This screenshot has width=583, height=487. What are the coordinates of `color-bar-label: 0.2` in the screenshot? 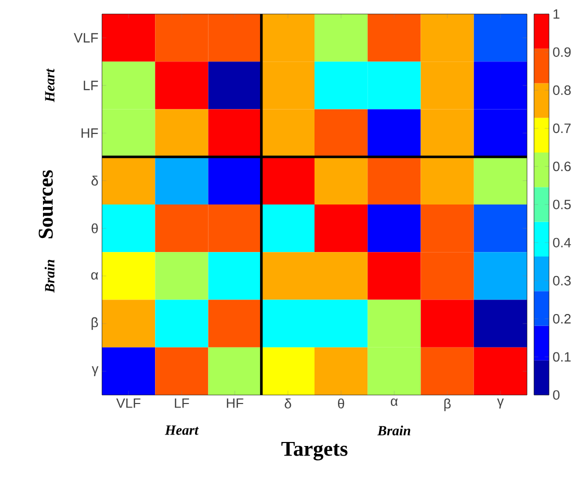 It's located at (562, 319).